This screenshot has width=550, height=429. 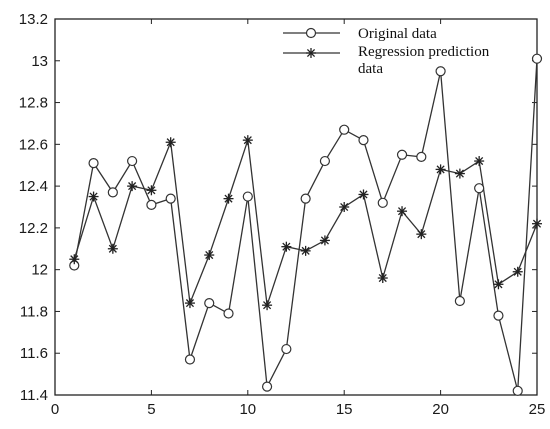 What do you see at coordinates (34, 311) in the screenshot?
I see `y-tick-label: 11.8` at bounding box center [34, 311].